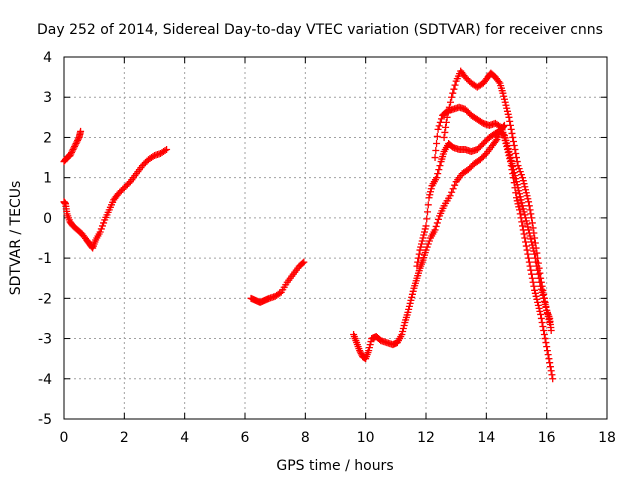  I want to click on y-tick-label: 4, so click(47, 58).